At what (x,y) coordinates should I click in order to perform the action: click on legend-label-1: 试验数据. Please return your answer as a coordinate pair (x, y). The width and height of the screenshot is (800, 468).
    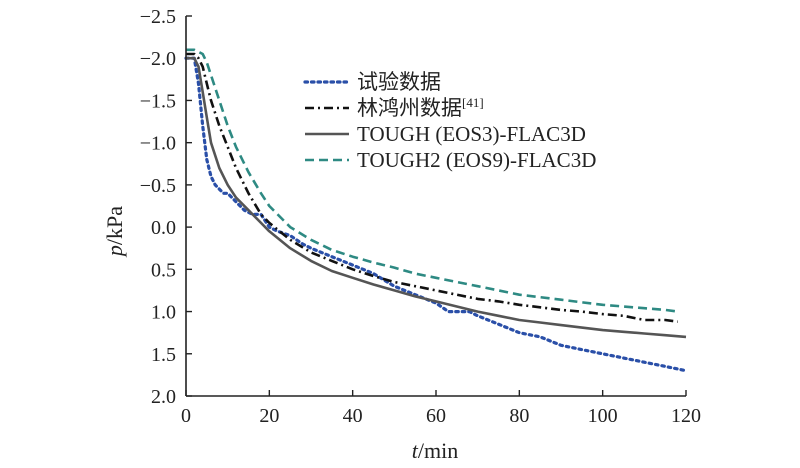
    Looking at the image, I should click on (399, 82).